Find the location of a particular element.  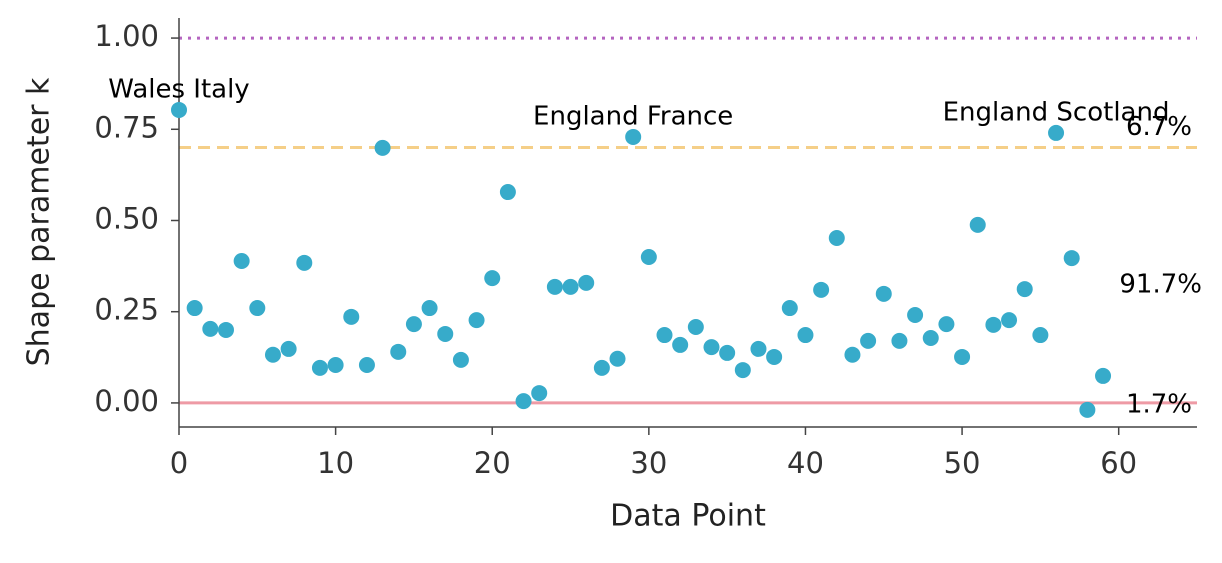

x-tick-label: 60 is located at coordinates (1118, 463).